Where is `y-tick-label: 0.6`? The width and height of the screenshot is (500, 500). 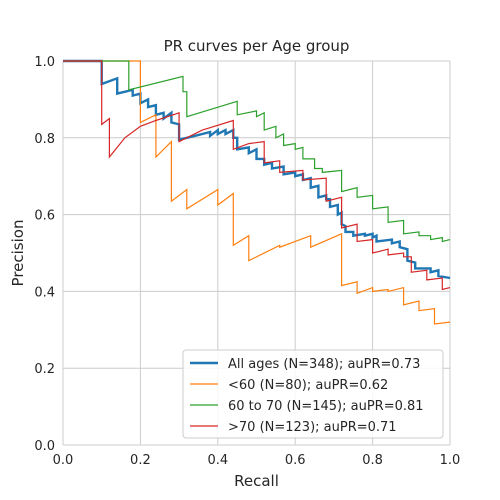
y-tick-label: 0.6 is located at coordinates (44, 216).